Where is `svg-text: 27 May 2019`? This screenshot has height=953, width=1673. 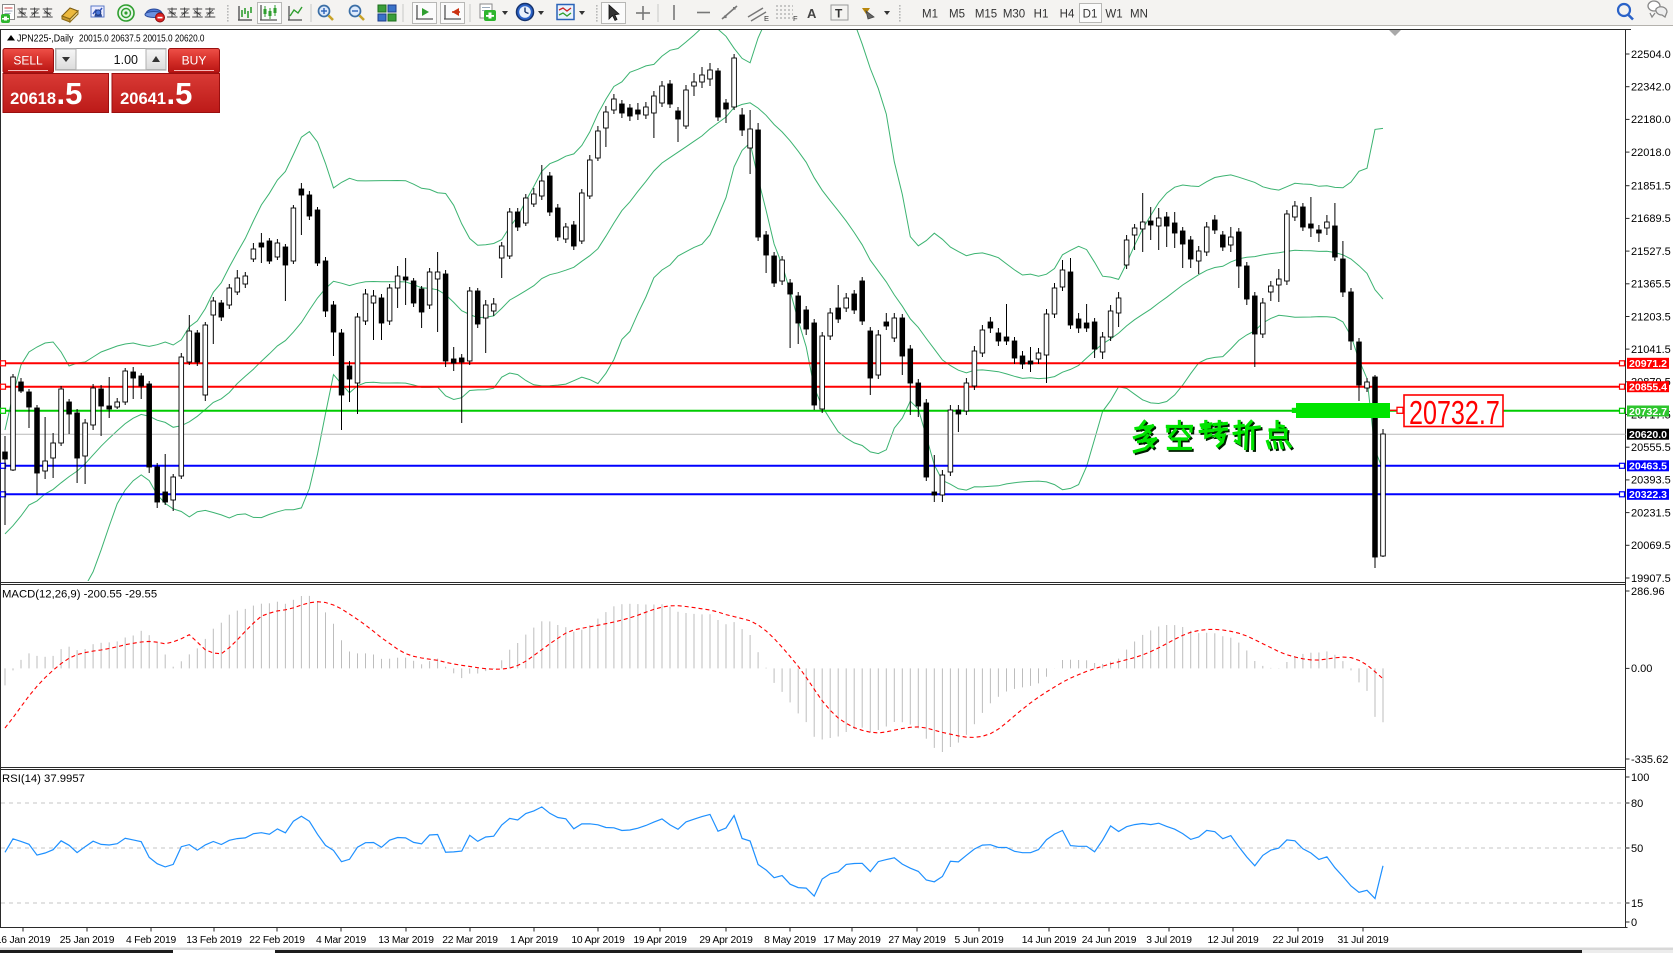
svg-text: 27 May 2019 is located at coordinates (917, 940).